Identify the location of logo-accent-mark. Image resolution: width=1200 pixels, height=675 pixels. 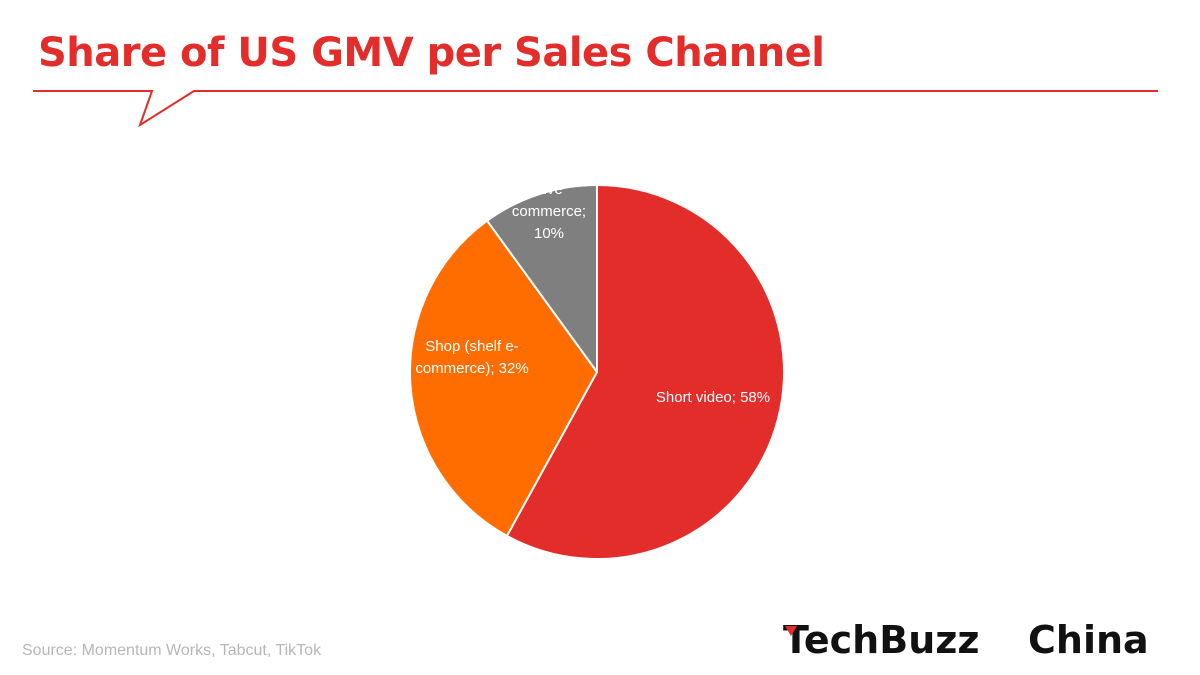
(791, 631).